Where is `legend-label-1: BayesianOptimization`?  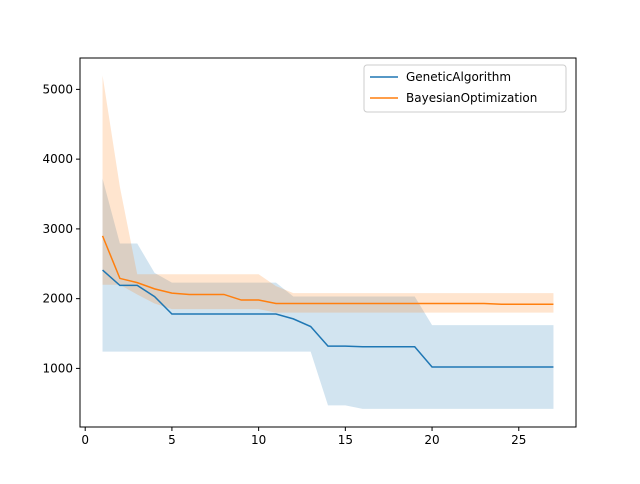 legend-label-1: BayesianOptimization is located at coordinates (471, 98).